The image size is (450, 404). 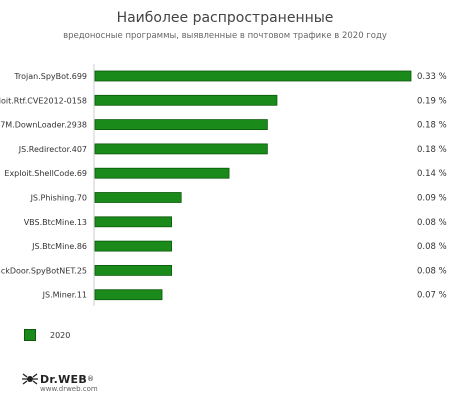 I want to click on value-label: 0.07 %, so click(x=432, y=296).